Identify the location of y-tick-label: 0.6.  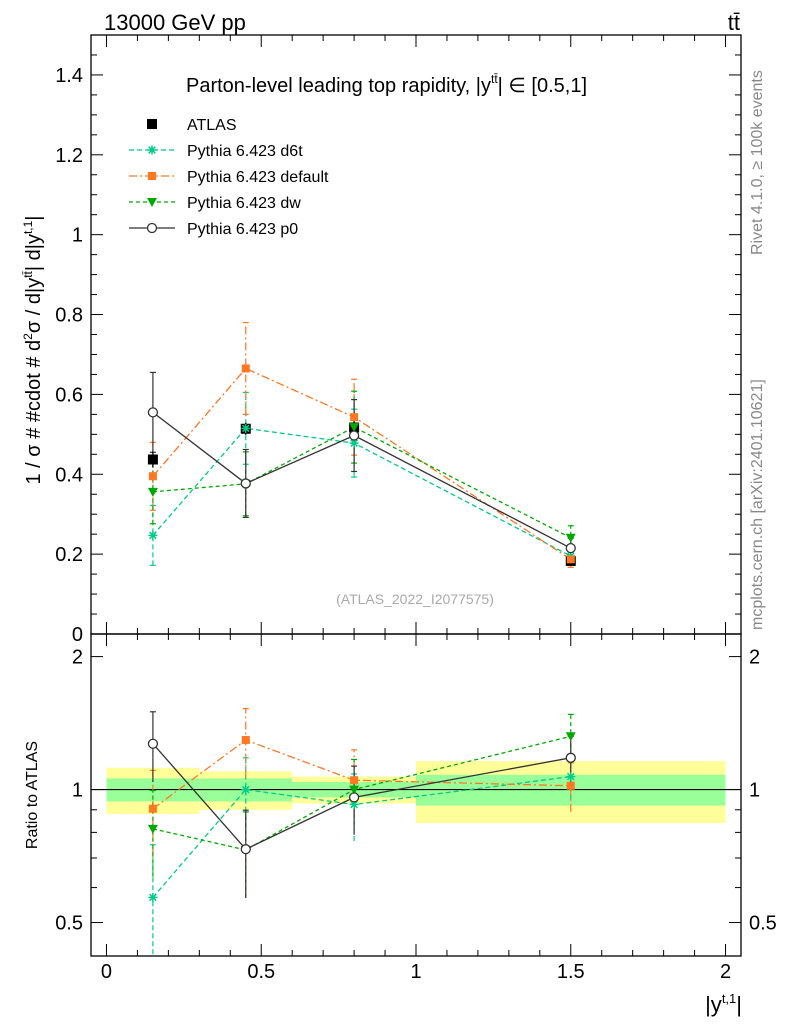
(69, 395).